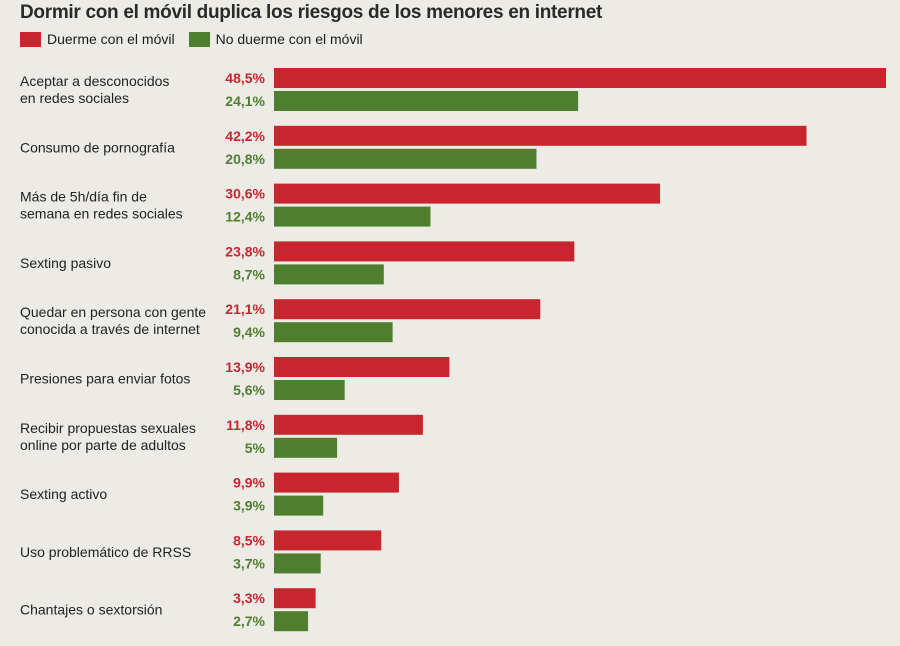 This screenshot has width=900, height=646. Describe the element at coordinates (245, 251) in the screenshot. I see `value-label-duerme-3: 23,8%` at that location.